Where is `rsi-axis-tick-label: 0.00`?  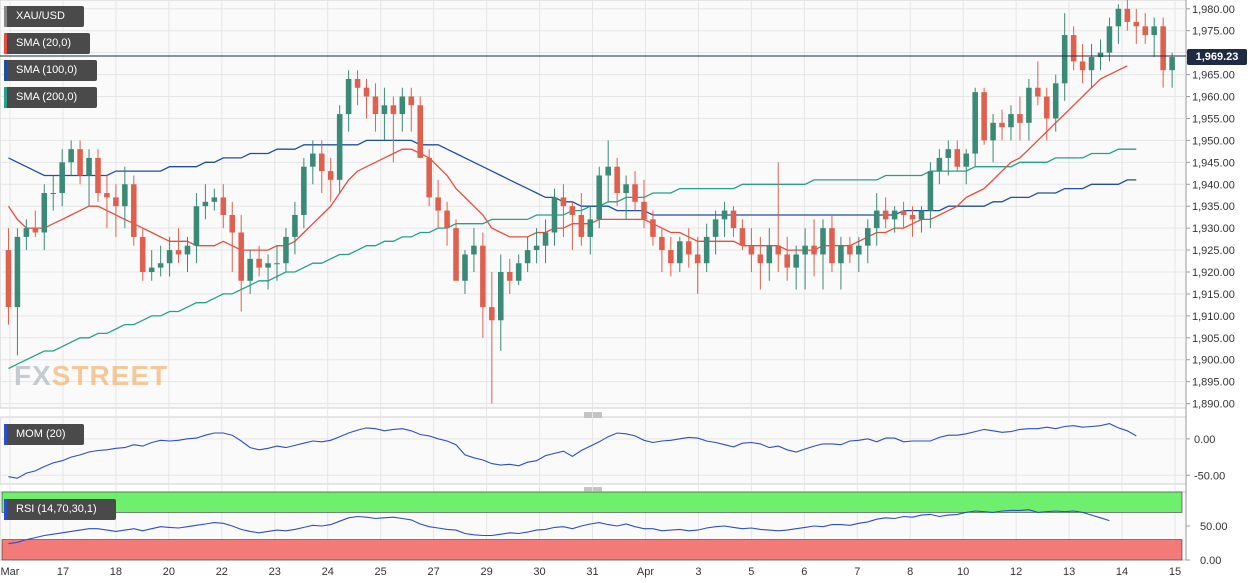 rsi-axis-tick-label: 0.00 is located at coordinates (1210, 561).